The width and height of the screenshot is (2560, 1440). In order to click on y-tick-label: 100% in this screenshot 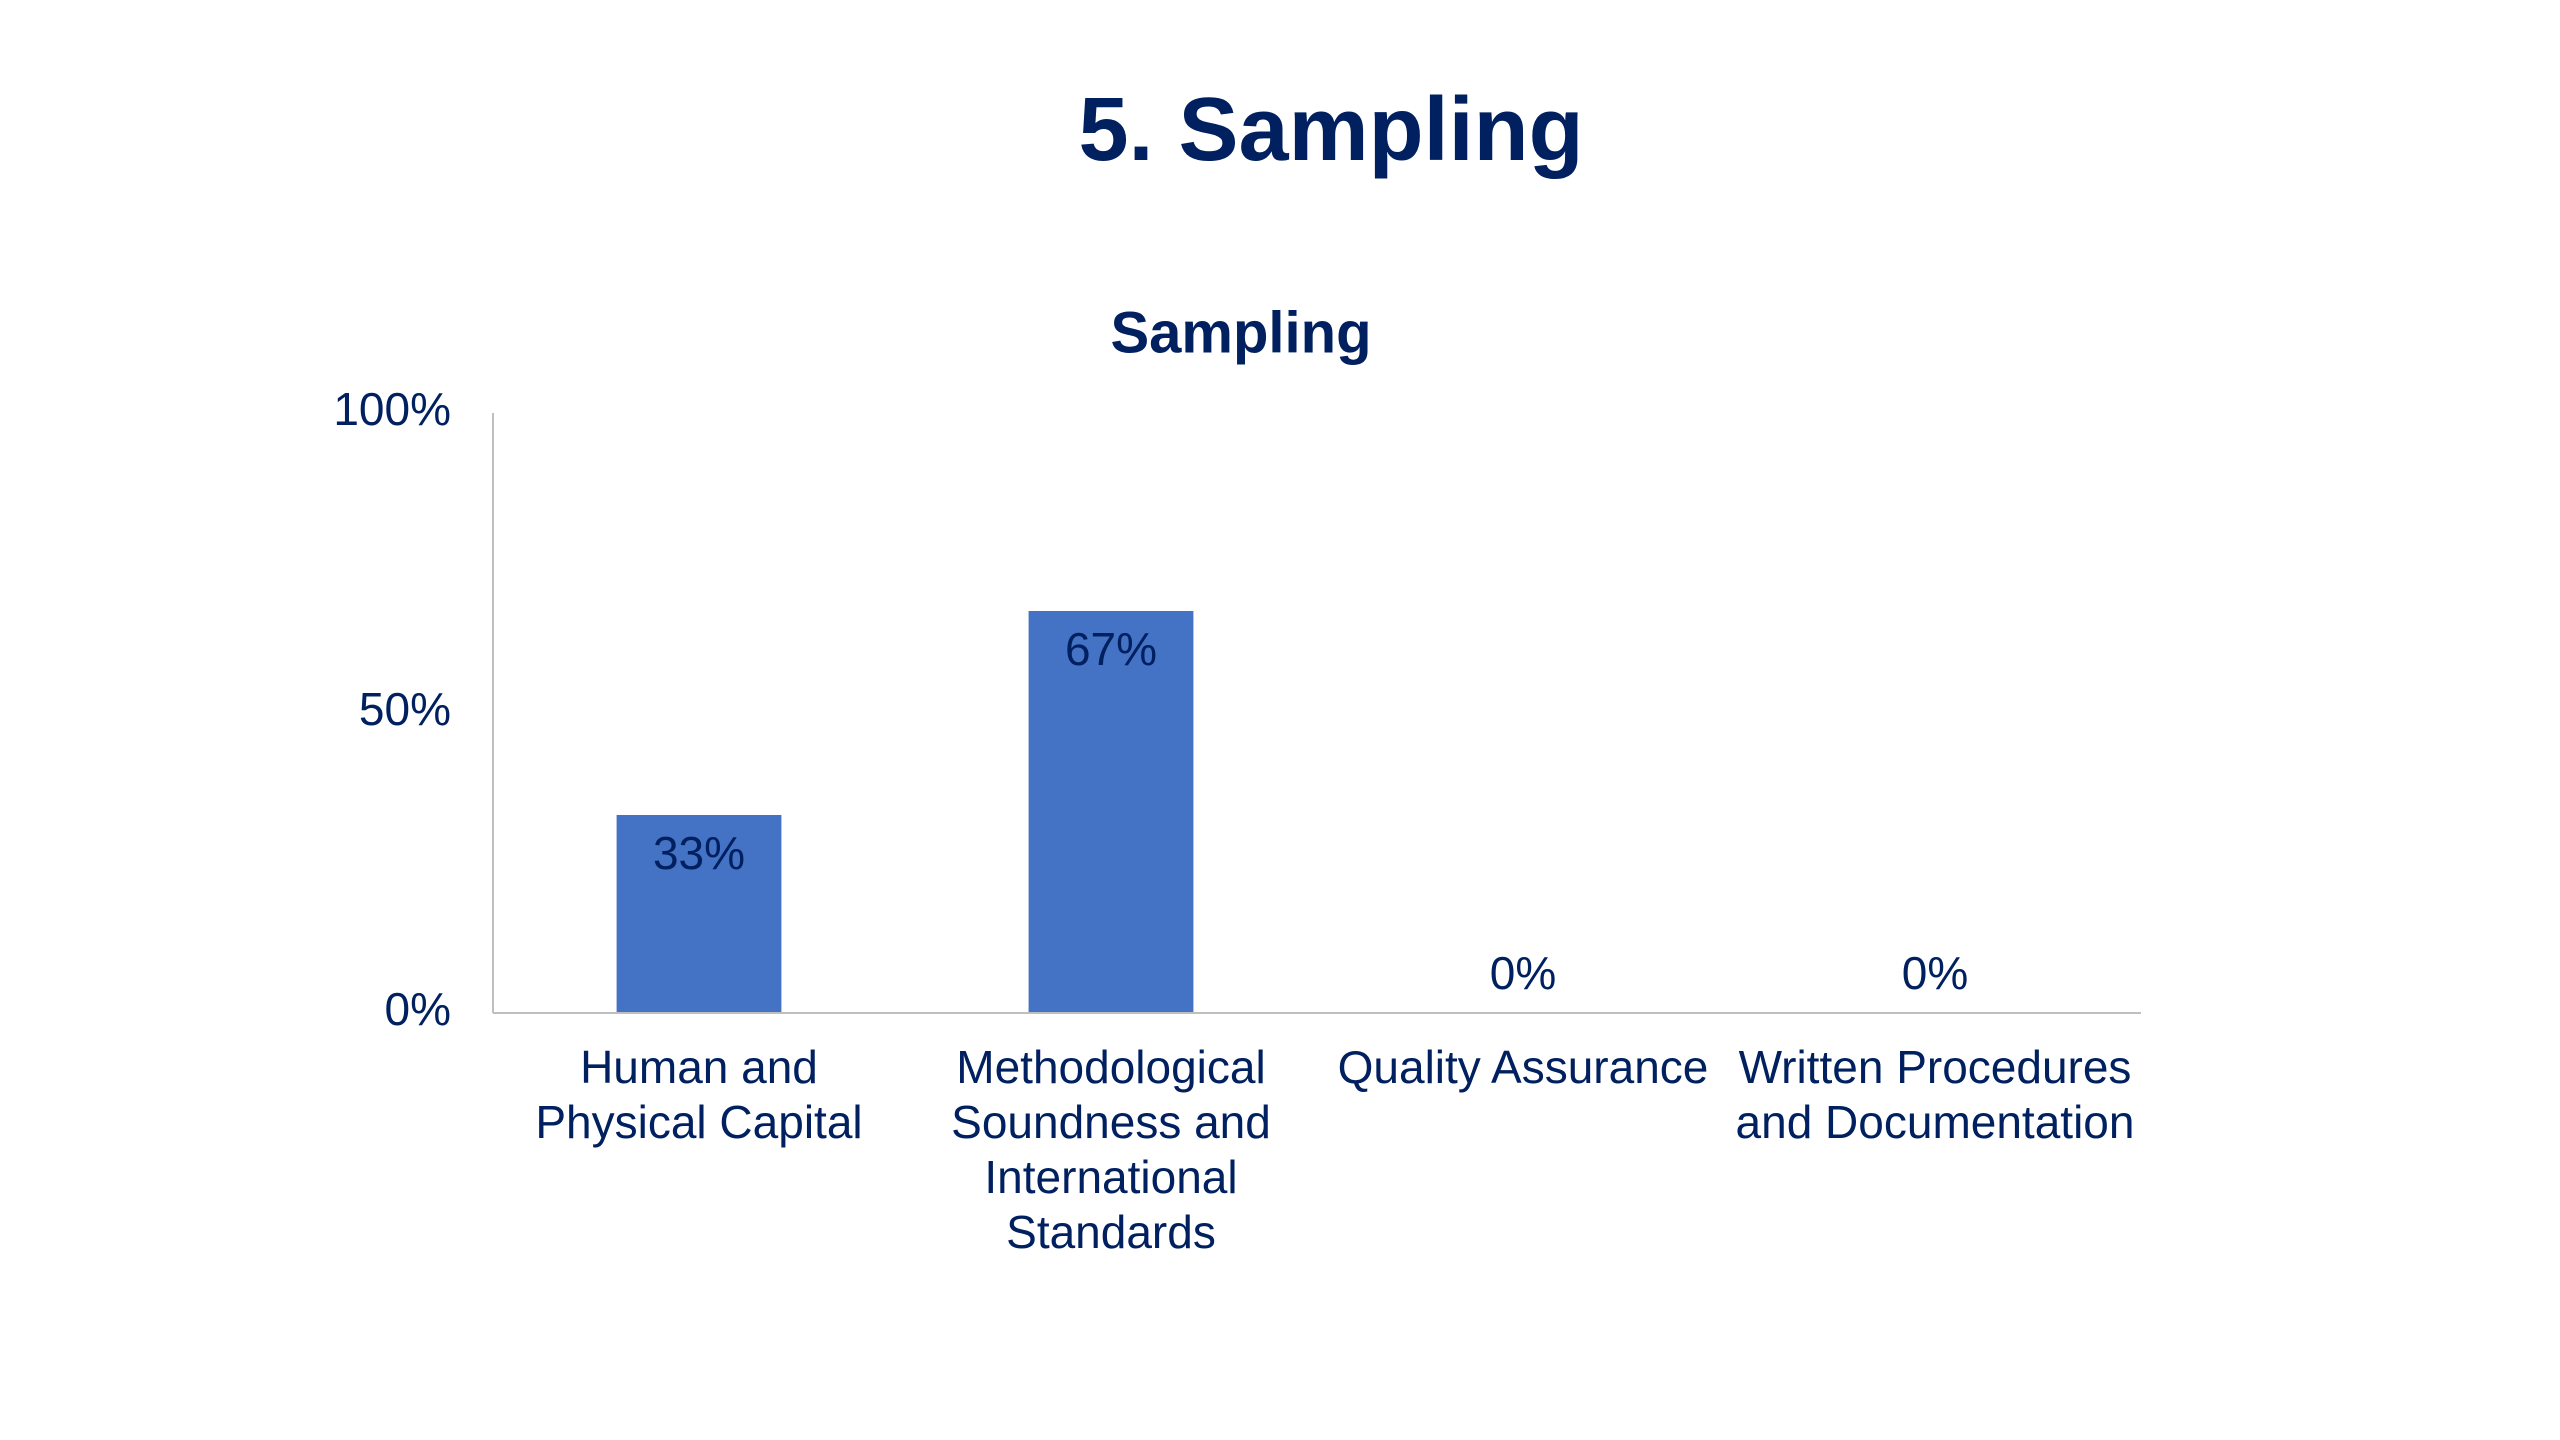, I will do `click(392, 409)`.